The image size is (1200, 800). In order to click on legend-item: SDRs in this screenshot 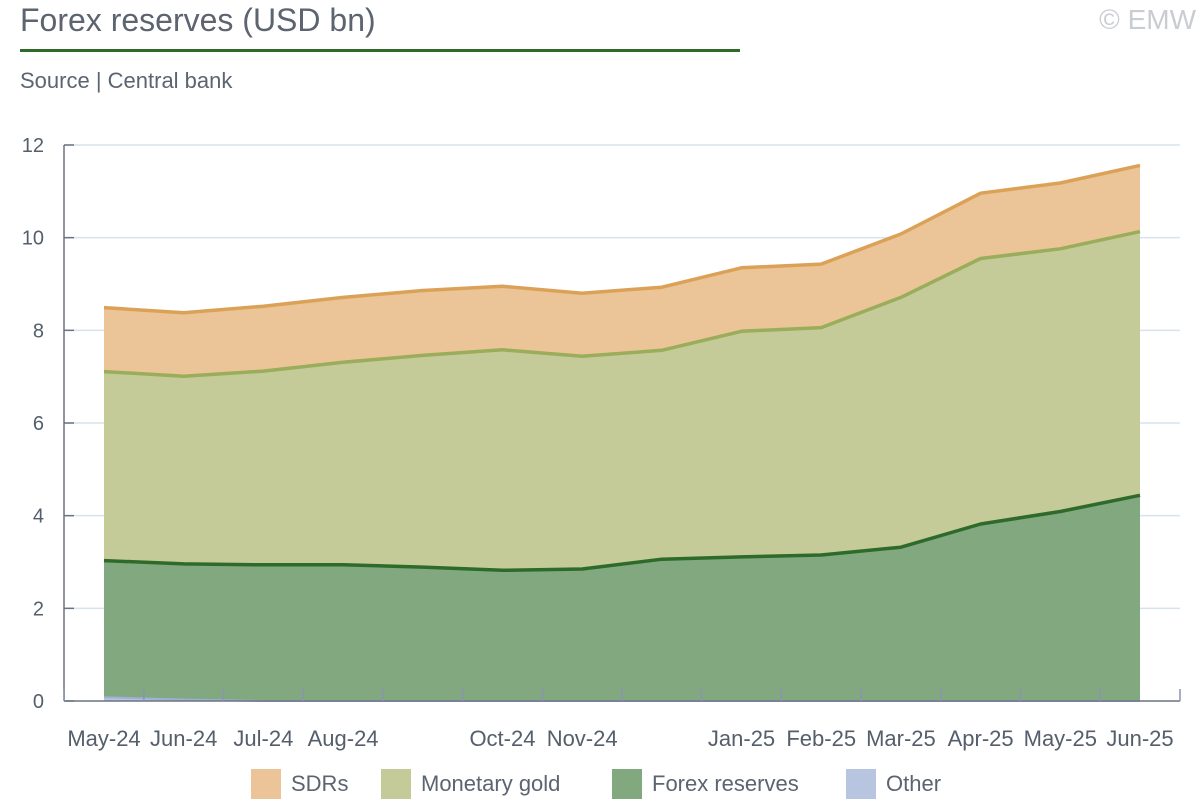, I will do `click(299, 784)`.